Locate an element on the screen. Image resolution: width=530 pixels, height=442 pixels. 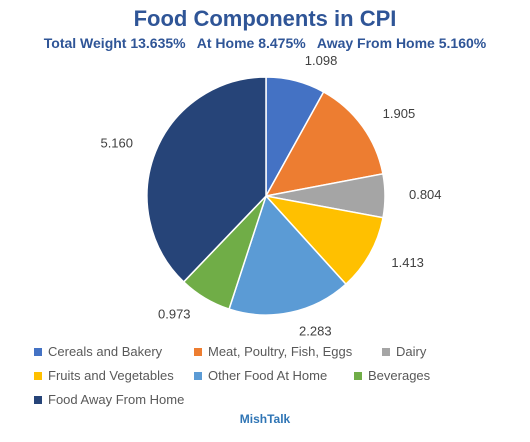
pie-slice-meat-poultry-fish-eggs is located at coordinates (324, 144).